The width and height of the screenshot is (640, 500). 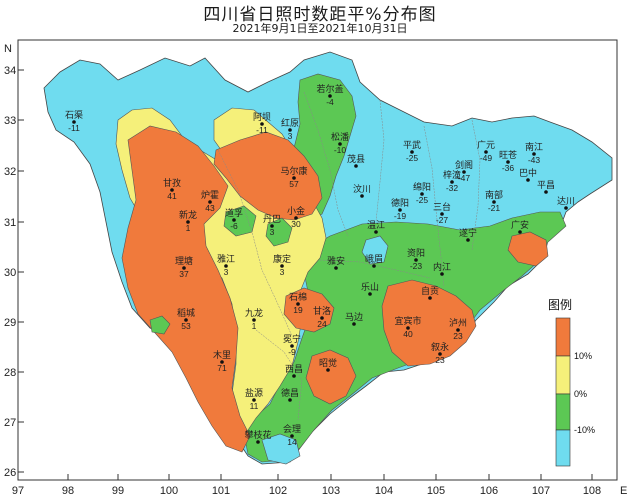 I want to click on station-name: 康定, so click(x=282, y=259).